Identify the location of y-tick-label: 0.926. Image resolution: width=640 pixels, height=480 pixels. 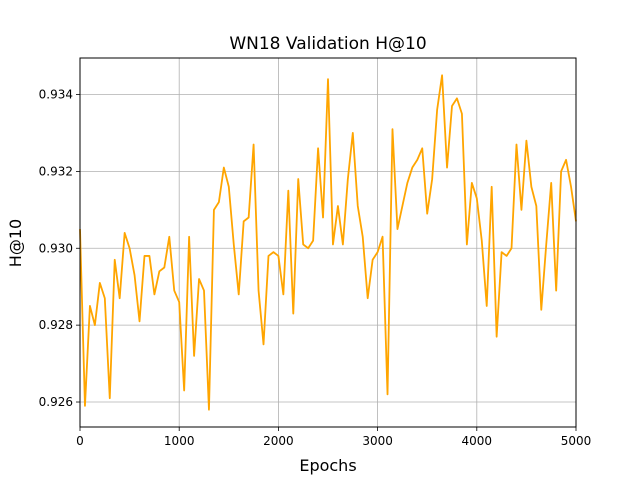
(56, 402).